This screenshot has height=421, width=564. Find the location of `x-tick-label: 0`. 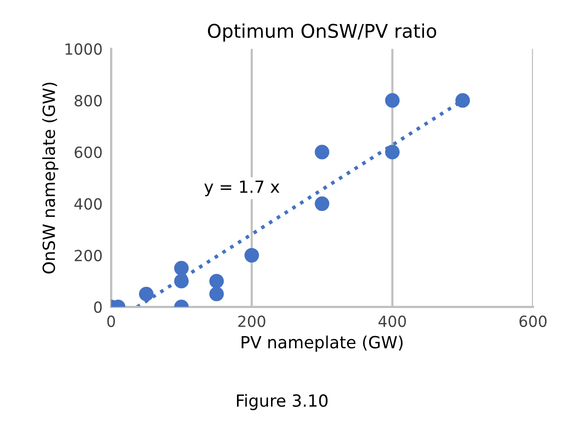

x-tick-label: 0 is located at coordinates (111, 322).